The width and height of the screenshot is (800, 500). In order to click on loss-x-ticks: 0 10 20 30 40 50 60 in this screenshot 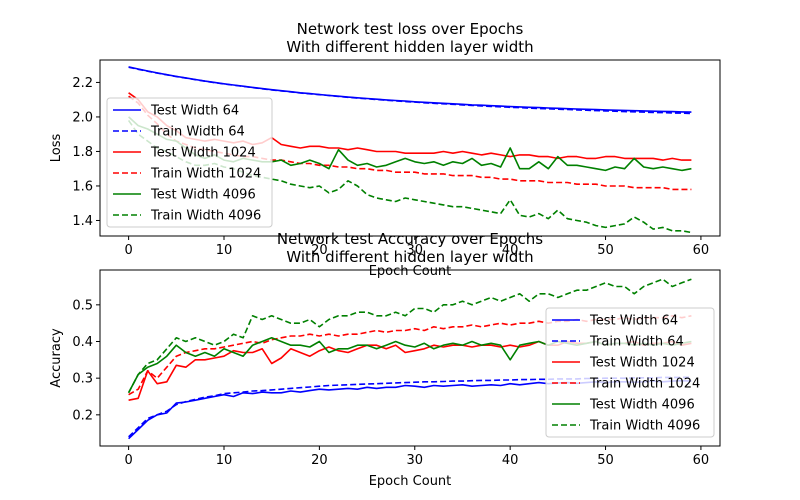, I will do `click(416, 247)`.